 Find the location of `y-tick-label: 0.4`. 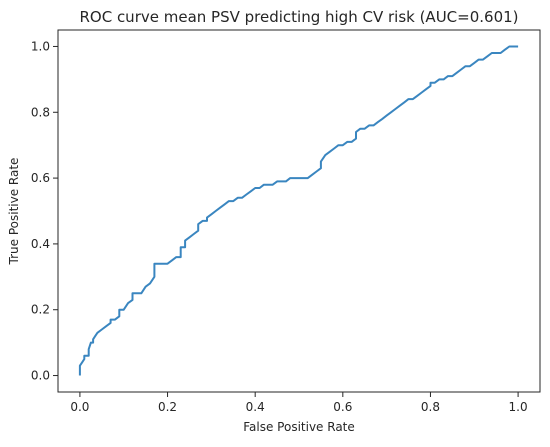

y-tick-label: 0.4 is located at coordinates (40, 244).